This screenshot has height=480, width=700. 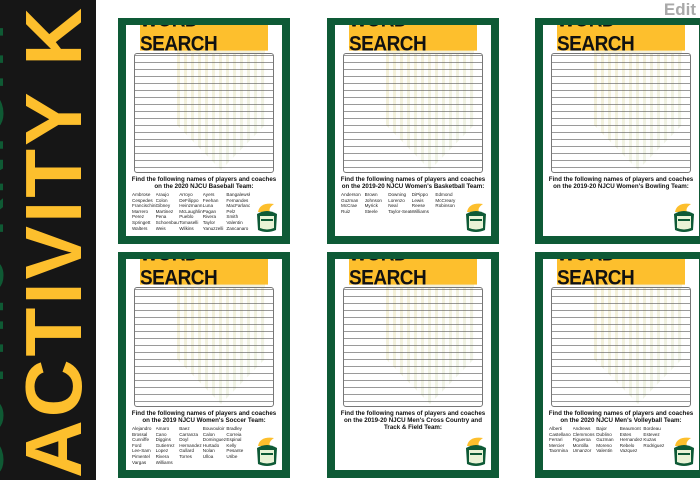 What do you see at coordinates (556, 440) in the screenshot?
I see `name-item: Ferrari` at bounding box center [556, 440].